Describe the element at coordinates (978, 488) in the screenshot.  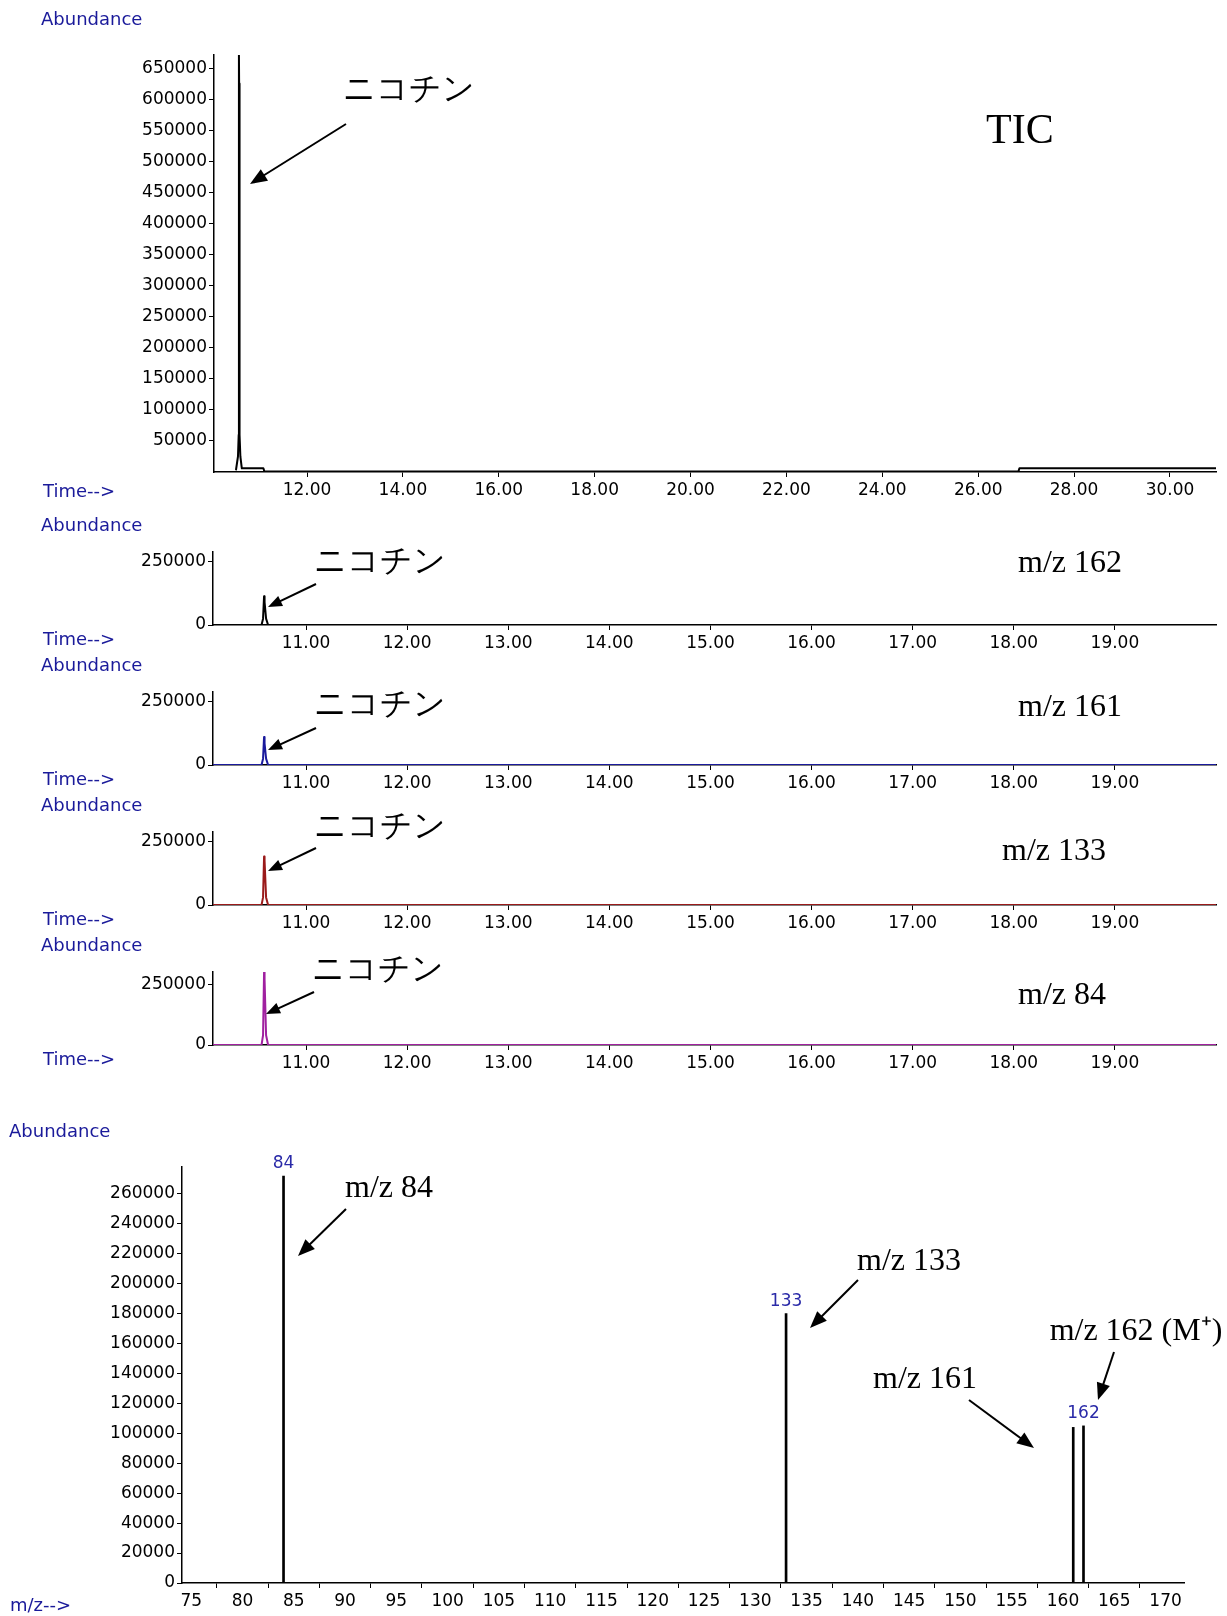
I see `x-tick-label: 26.00` at that location.